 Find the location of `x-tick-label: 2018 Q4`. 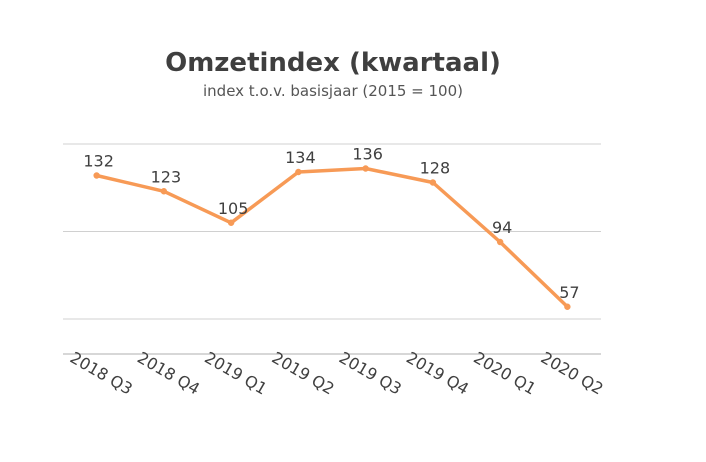

x-tick-label: 2018 Q4 is located at coordinates (168, 373).